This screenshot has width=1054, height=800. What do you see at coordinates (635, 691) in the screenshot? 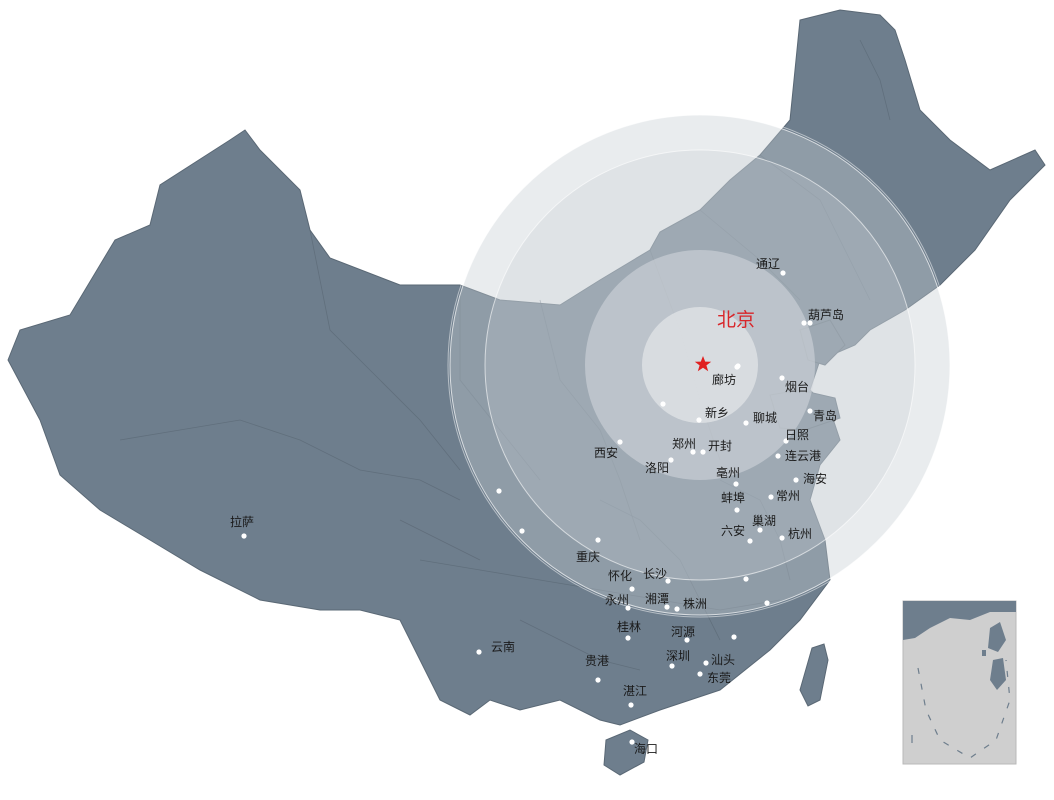
I see `city-label: 湛江` at bounding box center [635, 691].